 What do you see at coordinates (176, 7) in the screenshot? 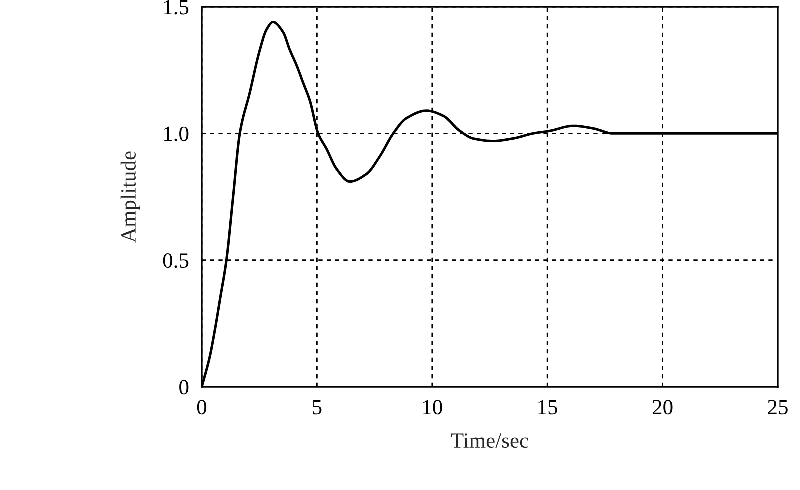
I see `y-tick-label: 1.5` at bounding box center [176, 7].